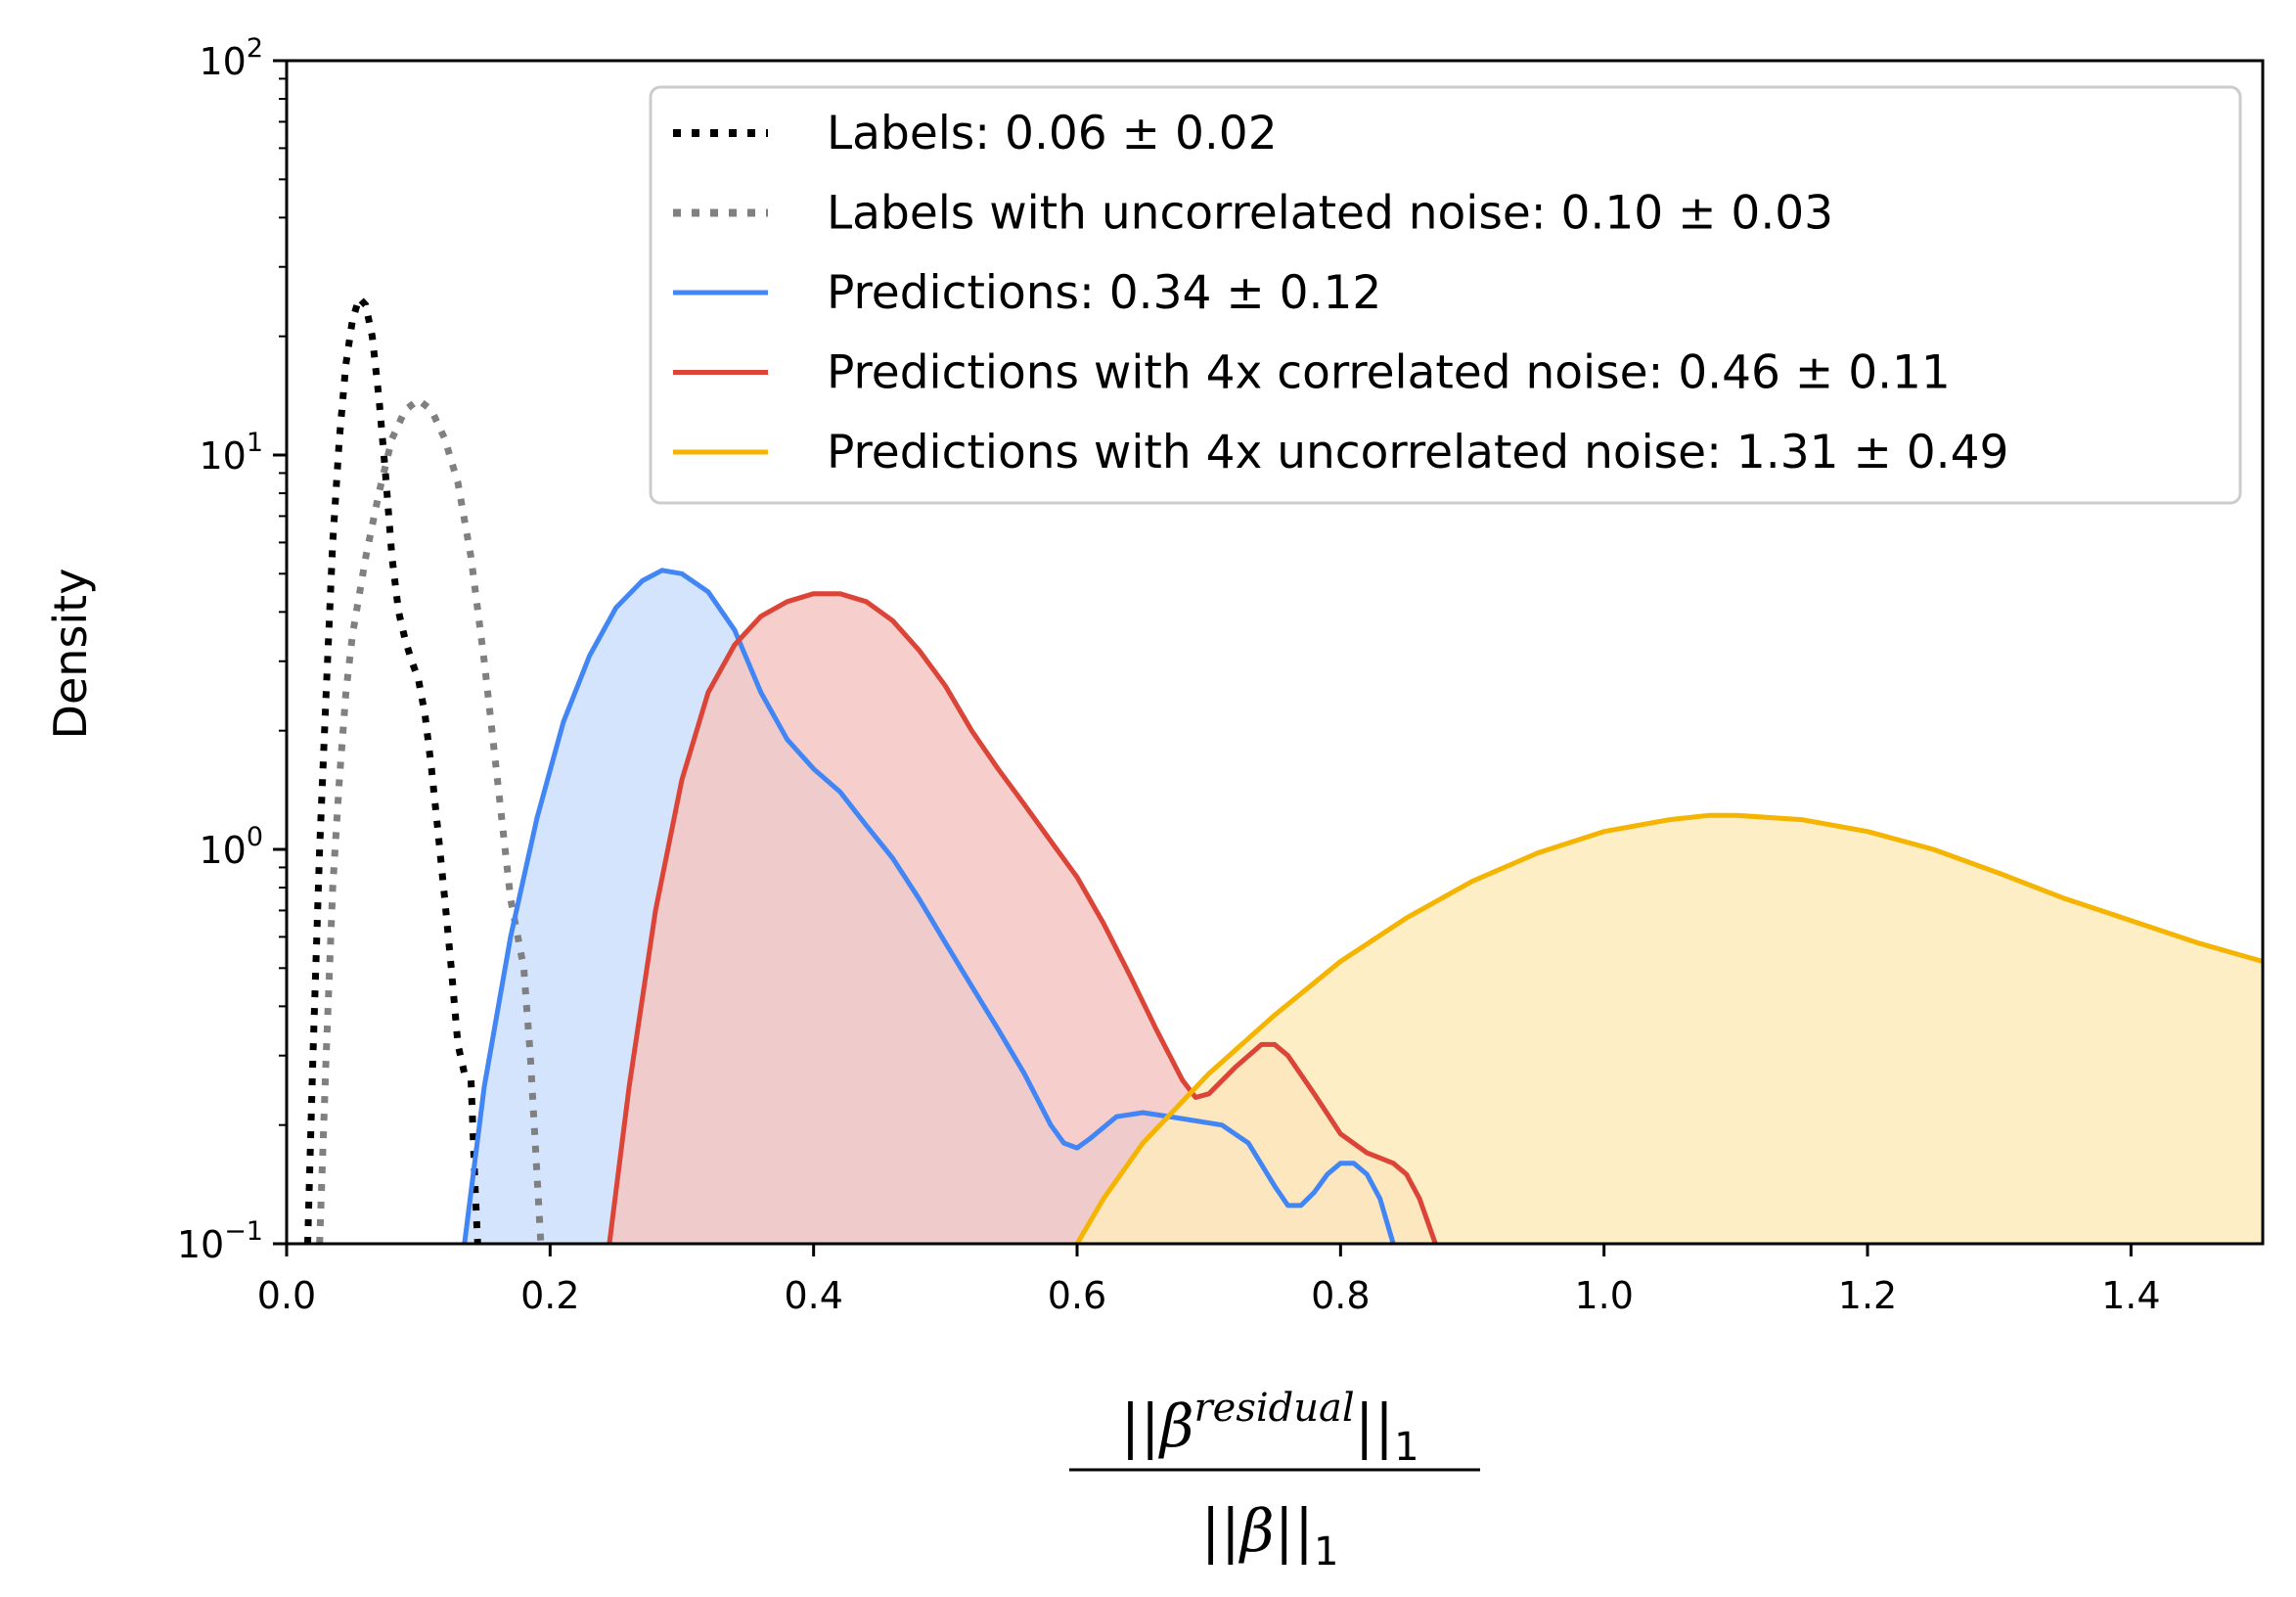 The width and height of the screenshot is (2296, 1597). Describe the element at coordinates (1326, 1552) in the screenshot. I see `x-label-den-sub: 1` at that location.